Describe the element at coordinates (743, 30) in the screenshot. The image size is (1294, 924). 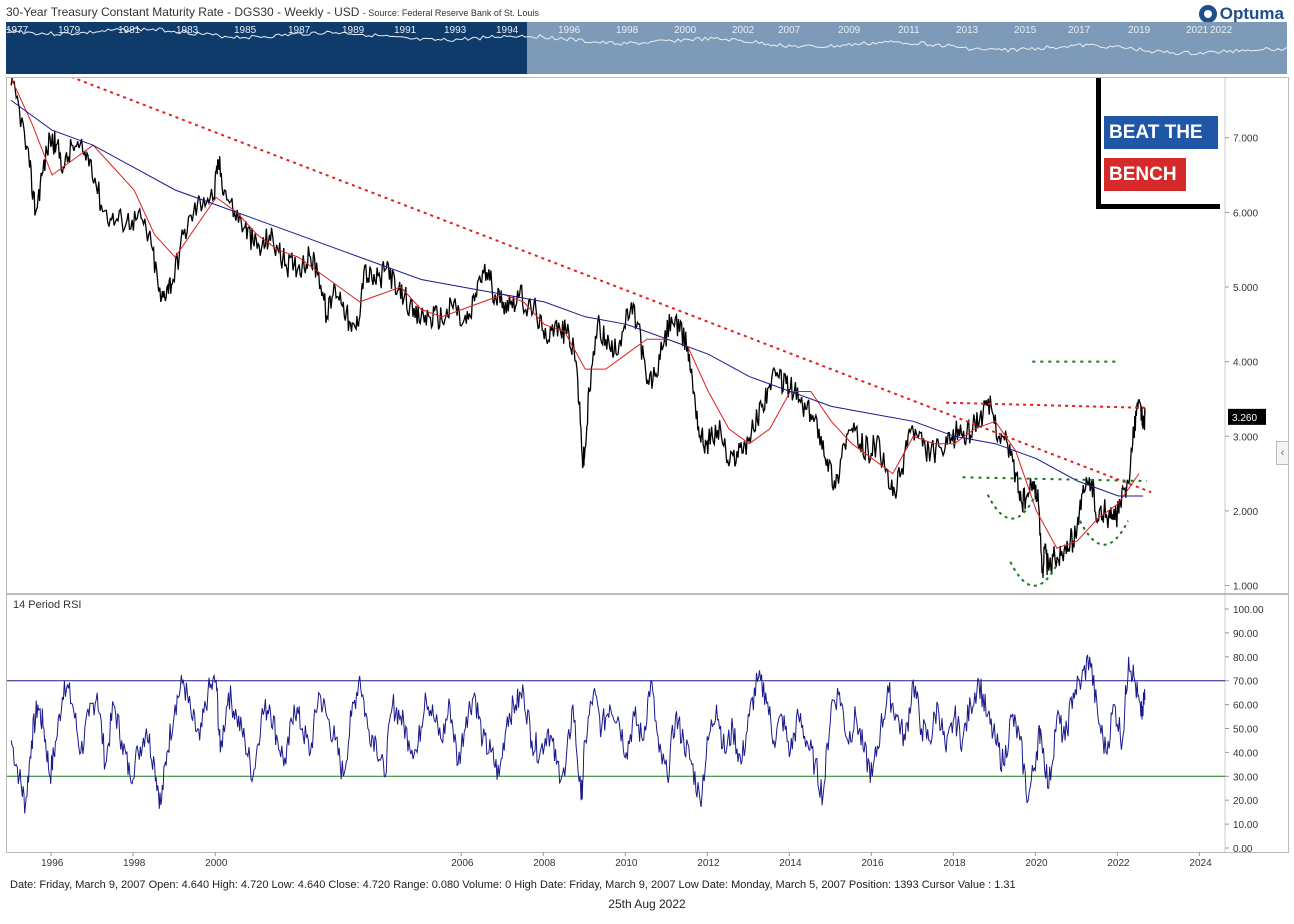
I see `navigator-year: 2002` at that location.